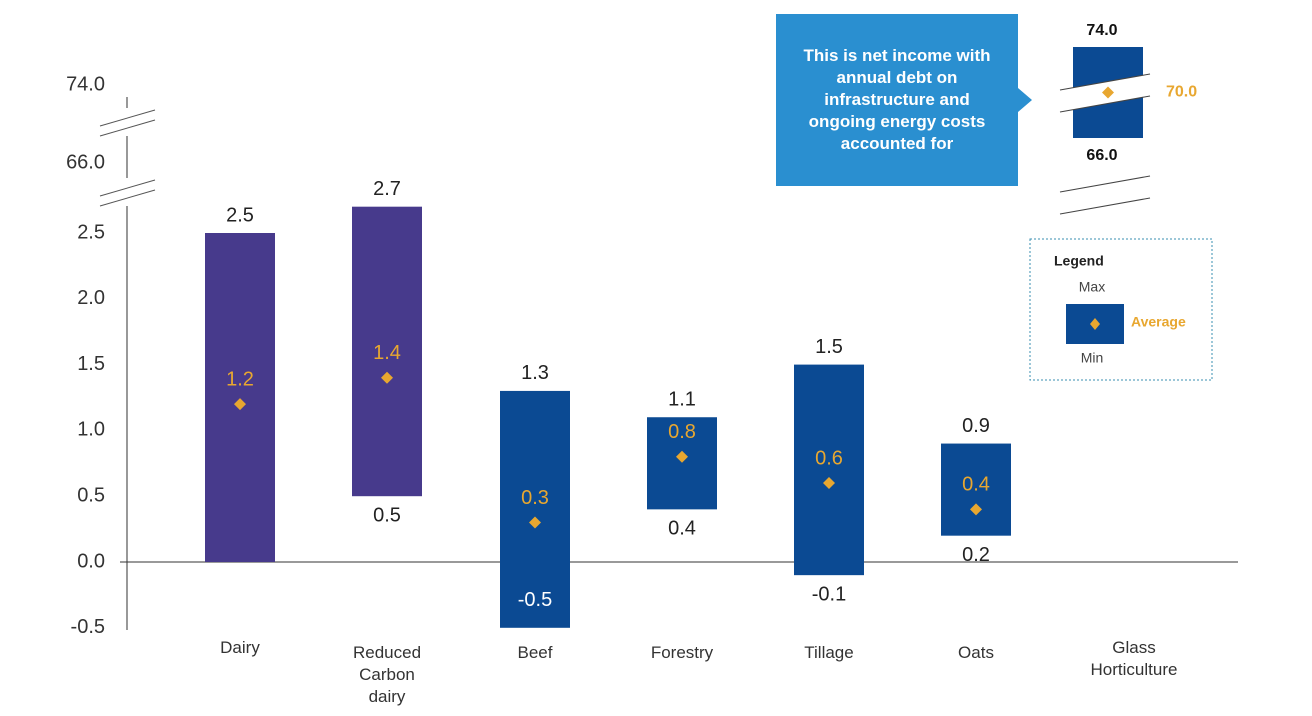  What do you see at coordinates (535, 498) in the screenshot?
I see `average-label: 0.3` at bounding box center [535, 498].